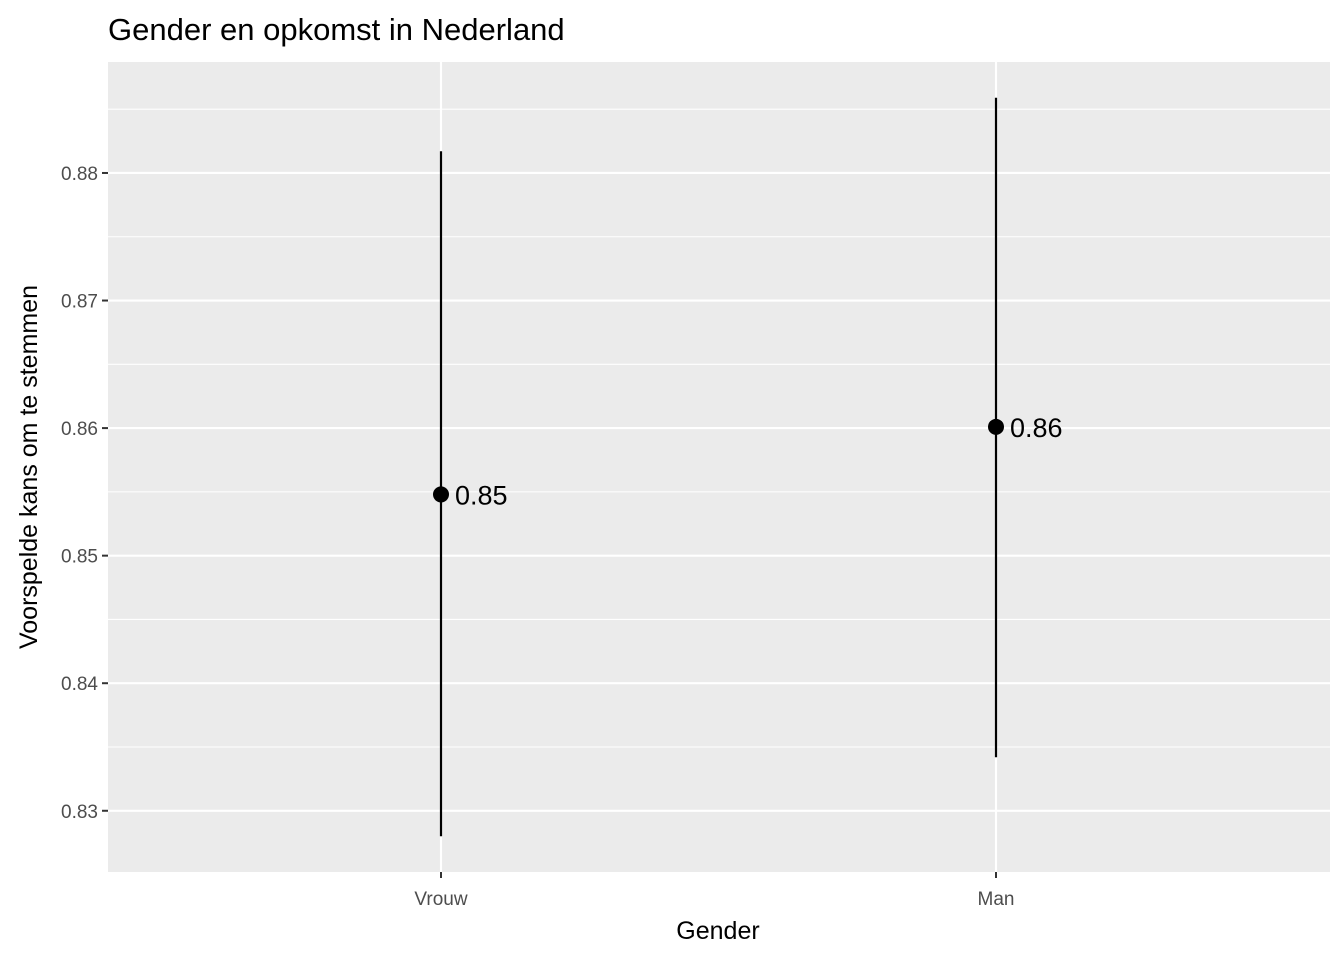  What do you see at coordinates (440, 899) in the screenshot?
I see `x-tick-label: Vrouw` at bounding box center [440, 899].